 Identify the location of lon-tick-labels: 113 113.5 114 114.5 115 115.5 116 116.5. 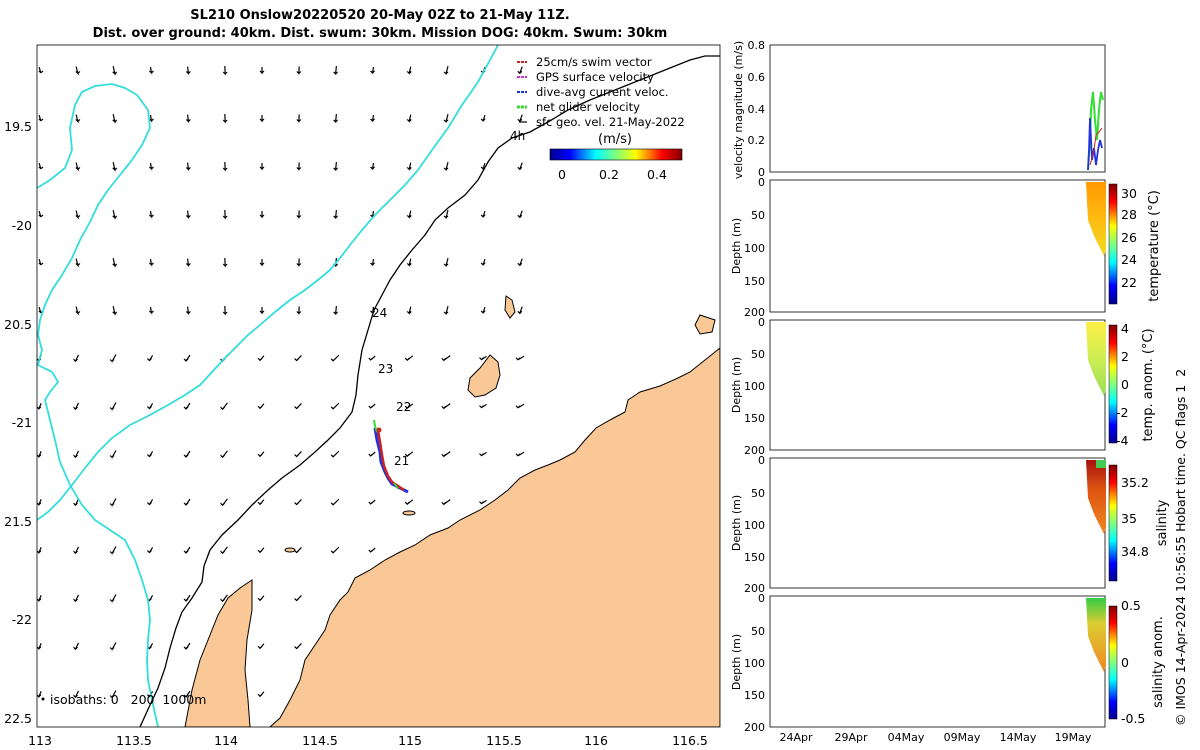
(368, 740).